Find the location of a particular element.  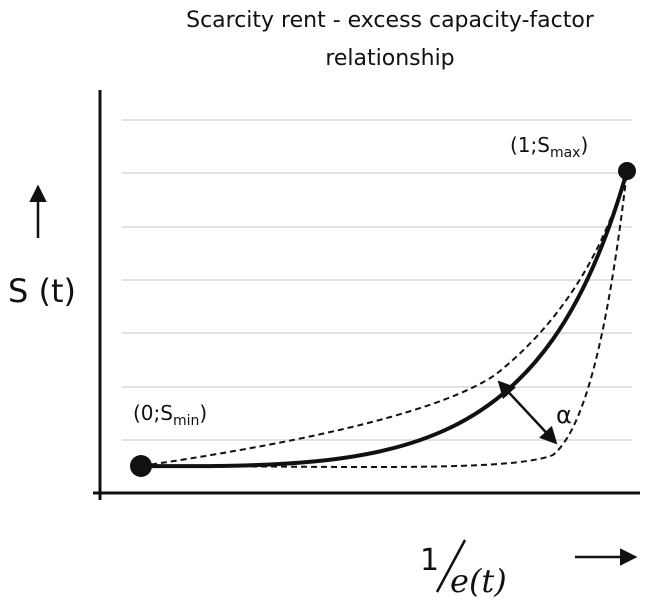

angle-arrow is located at coordinates (527, 412).